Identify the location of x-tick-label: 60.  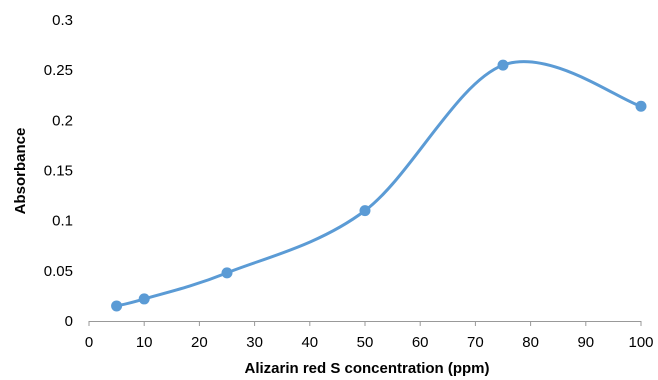
(420, 342).